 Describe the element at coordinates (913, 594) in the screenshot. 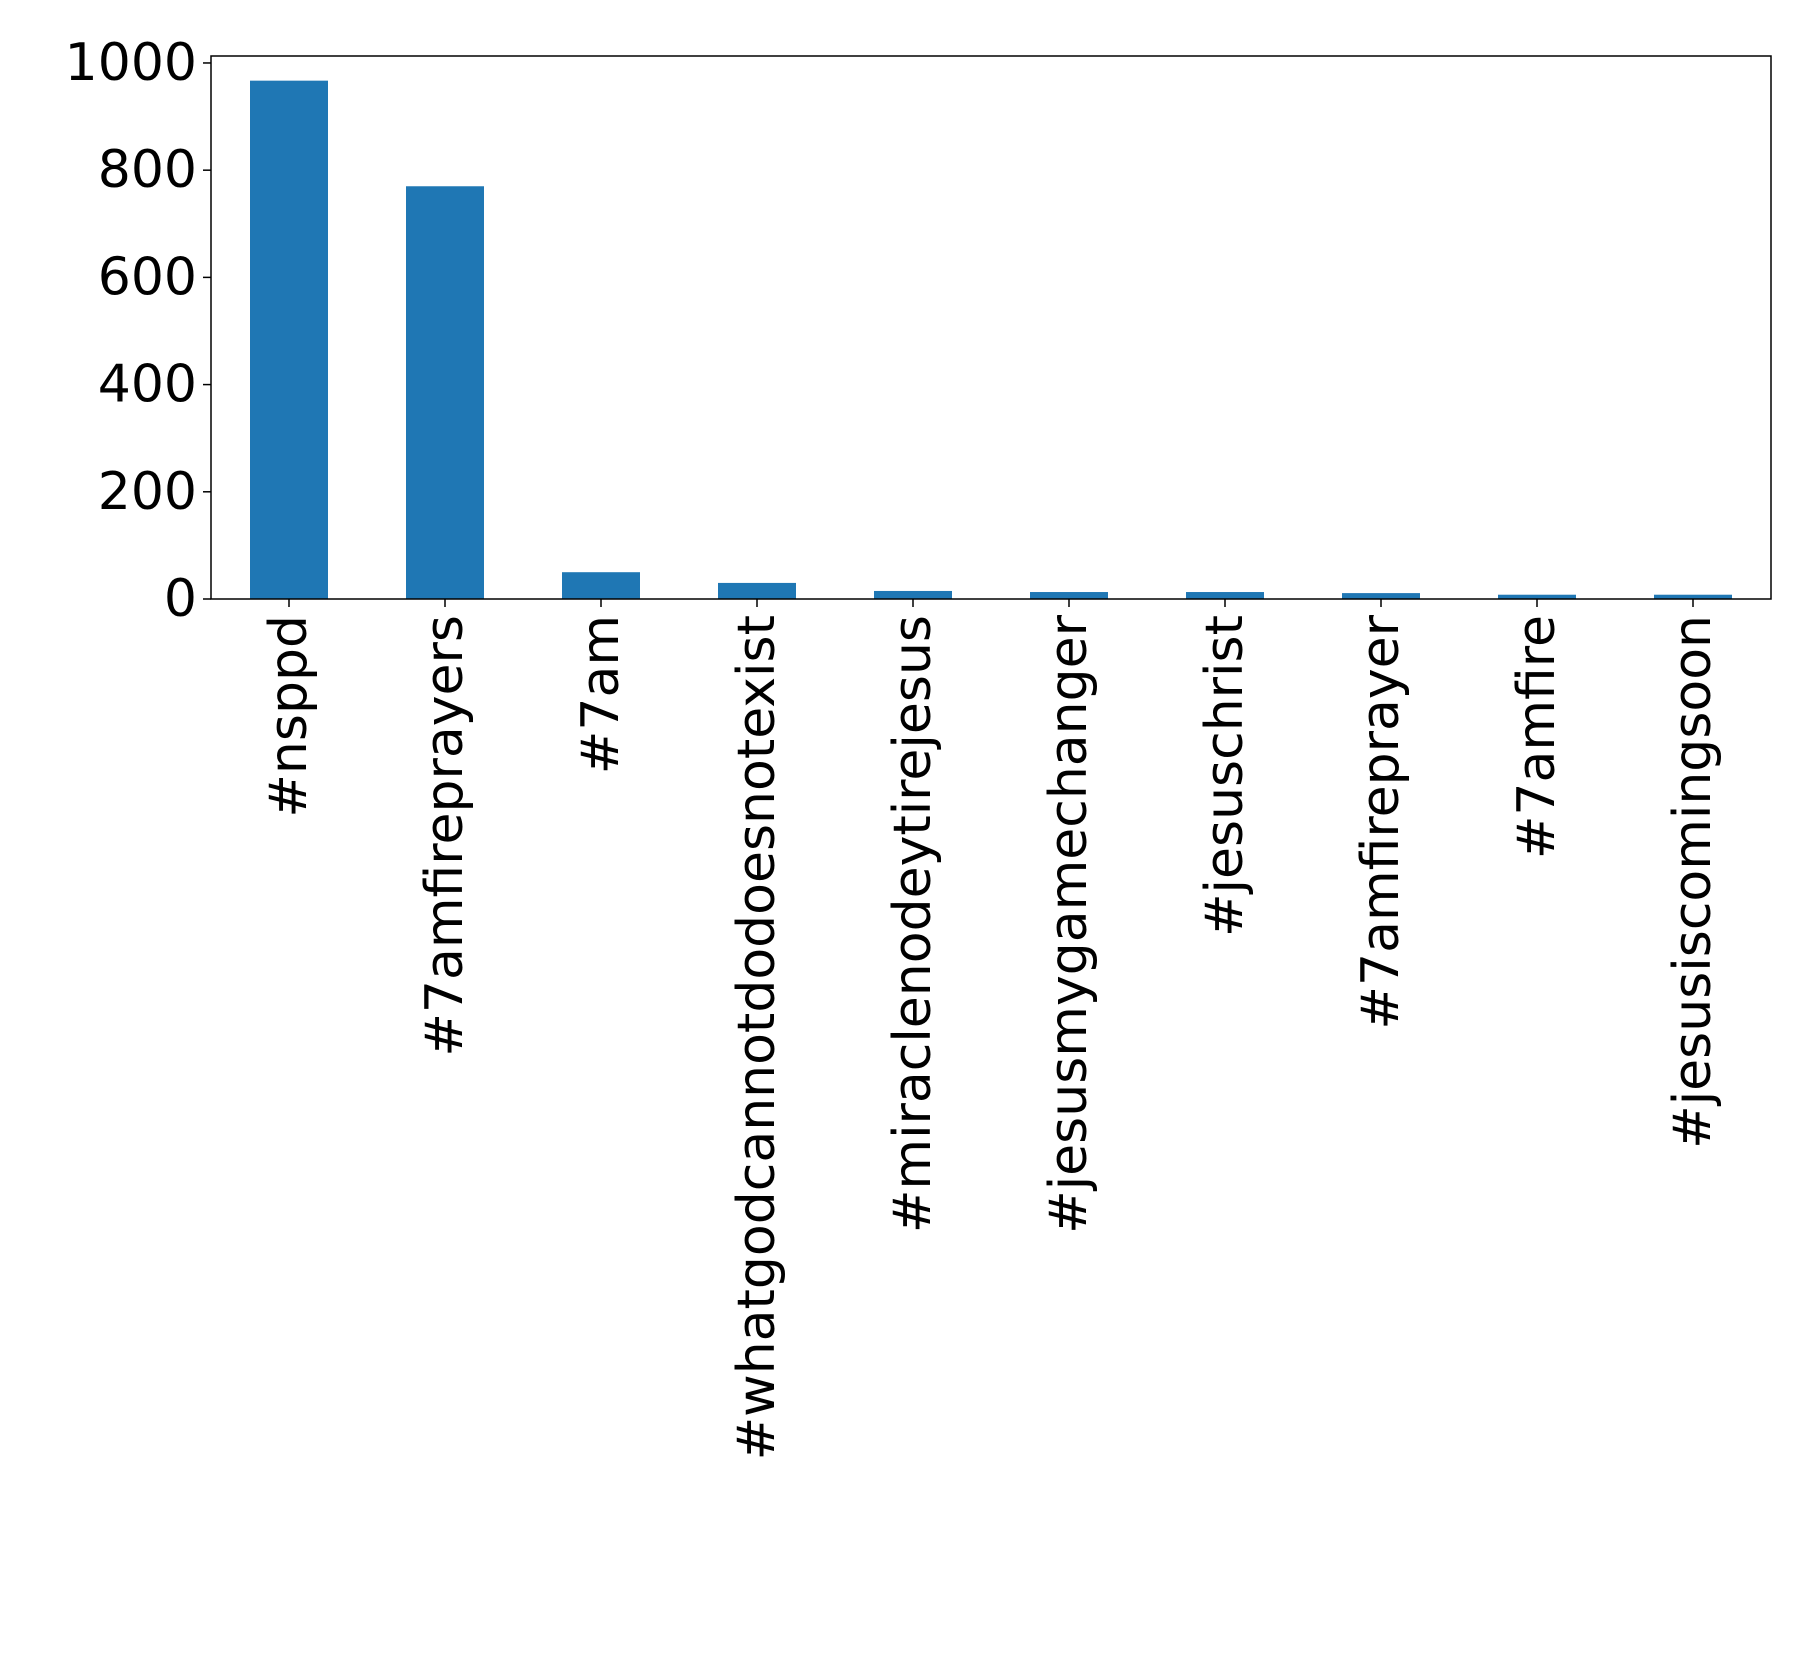

I see `bar-miraclenodeytirejesus` at that location.